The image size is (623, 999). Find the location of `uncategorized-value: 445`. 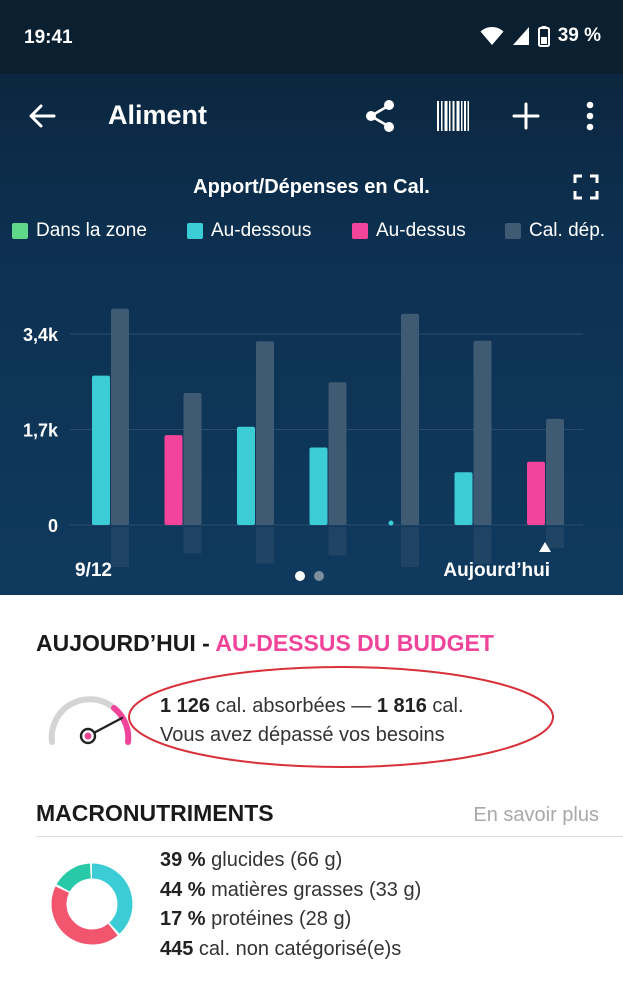

uncategorized-value: 445 is located at coordinates (177, 948).